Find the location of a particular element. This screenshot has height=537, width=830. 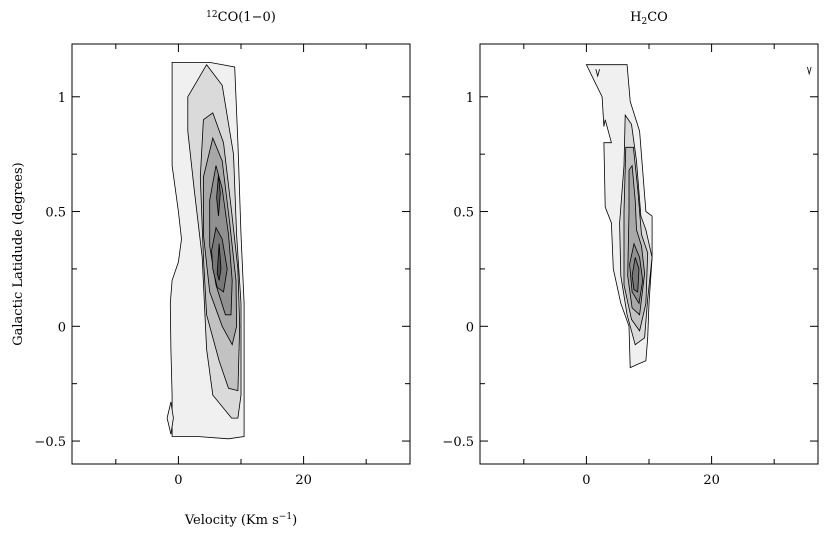

title-main: CO(1−0) is located at coordinates (247, 17).